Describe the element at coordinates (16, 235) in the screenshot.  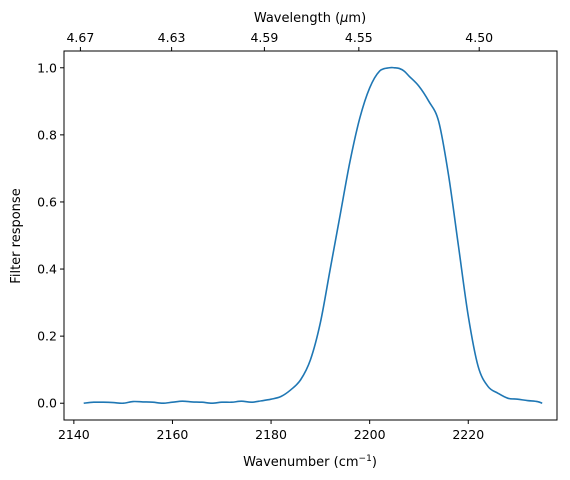
I see `y-axis-label: Filter response` at that location.